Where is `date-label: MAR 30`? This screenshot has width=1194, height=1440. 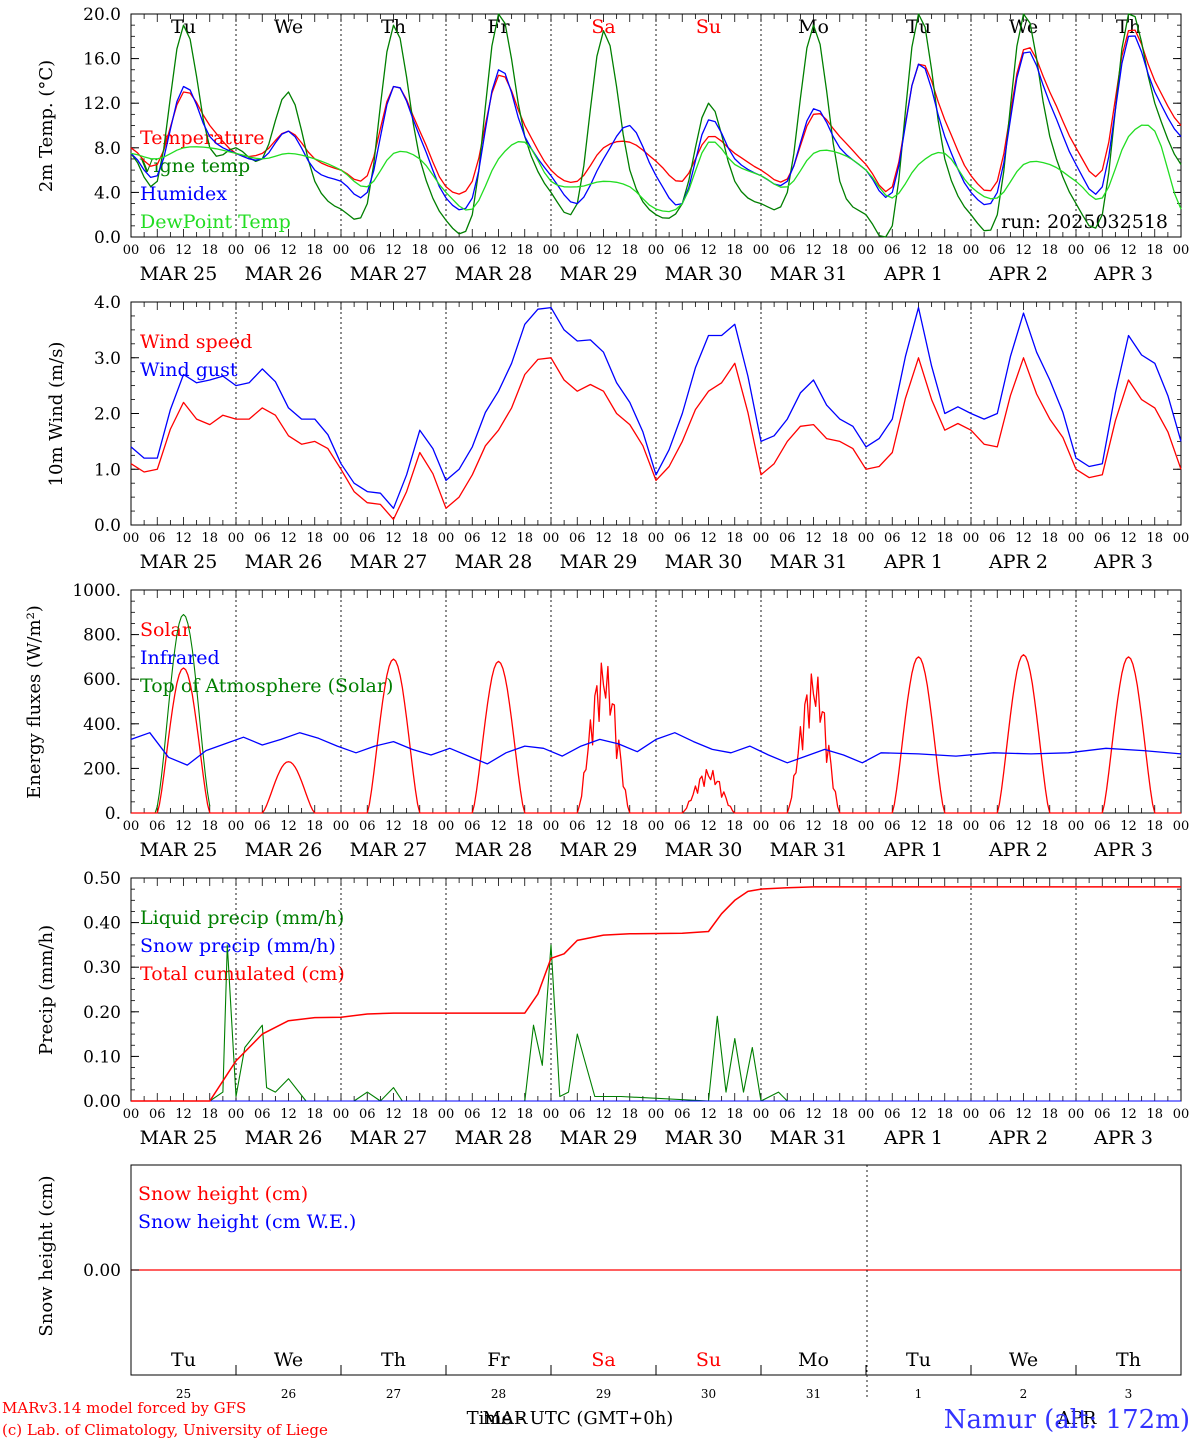
date-label: MAR 30 is located at coordinates (704, 850).